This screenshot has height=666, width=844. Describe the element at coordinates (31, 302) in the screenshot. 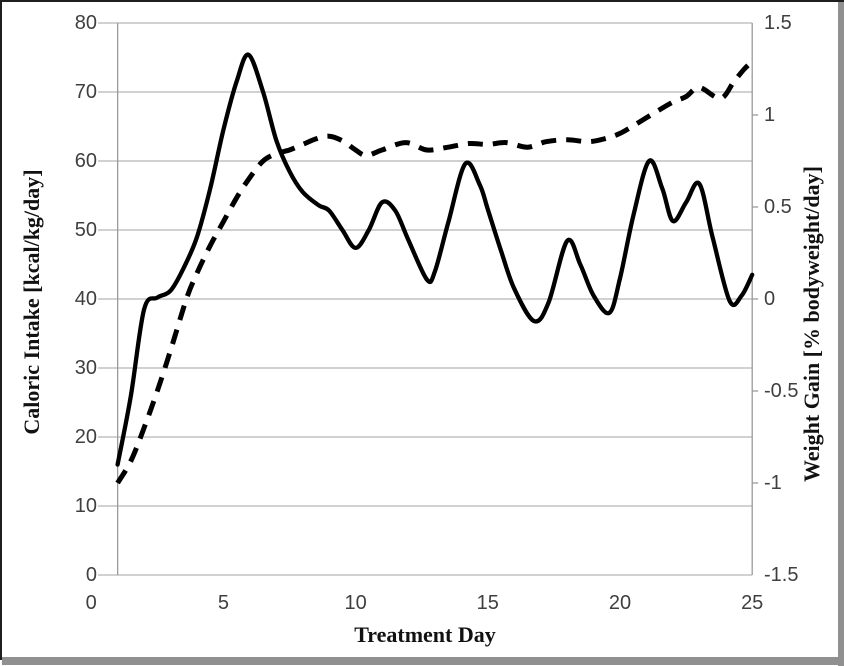

I see `left-axis-title: Caloric Intake [kcal/kg/day]` at that location.